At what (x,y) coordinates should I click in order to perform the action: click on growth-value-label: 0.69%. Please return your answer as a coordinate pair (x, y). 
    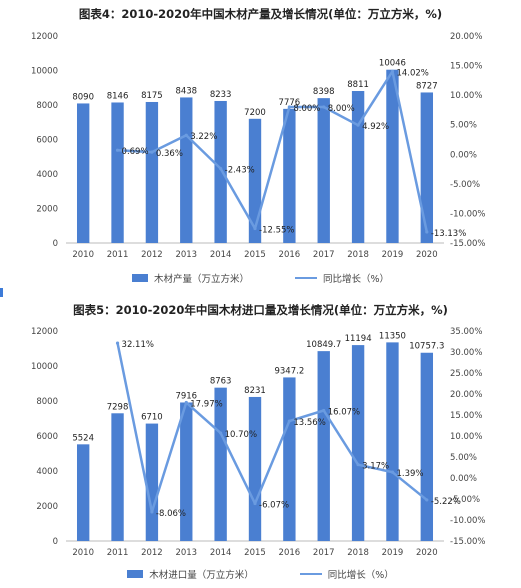
    Looking at the image, I should click on (135, 152).